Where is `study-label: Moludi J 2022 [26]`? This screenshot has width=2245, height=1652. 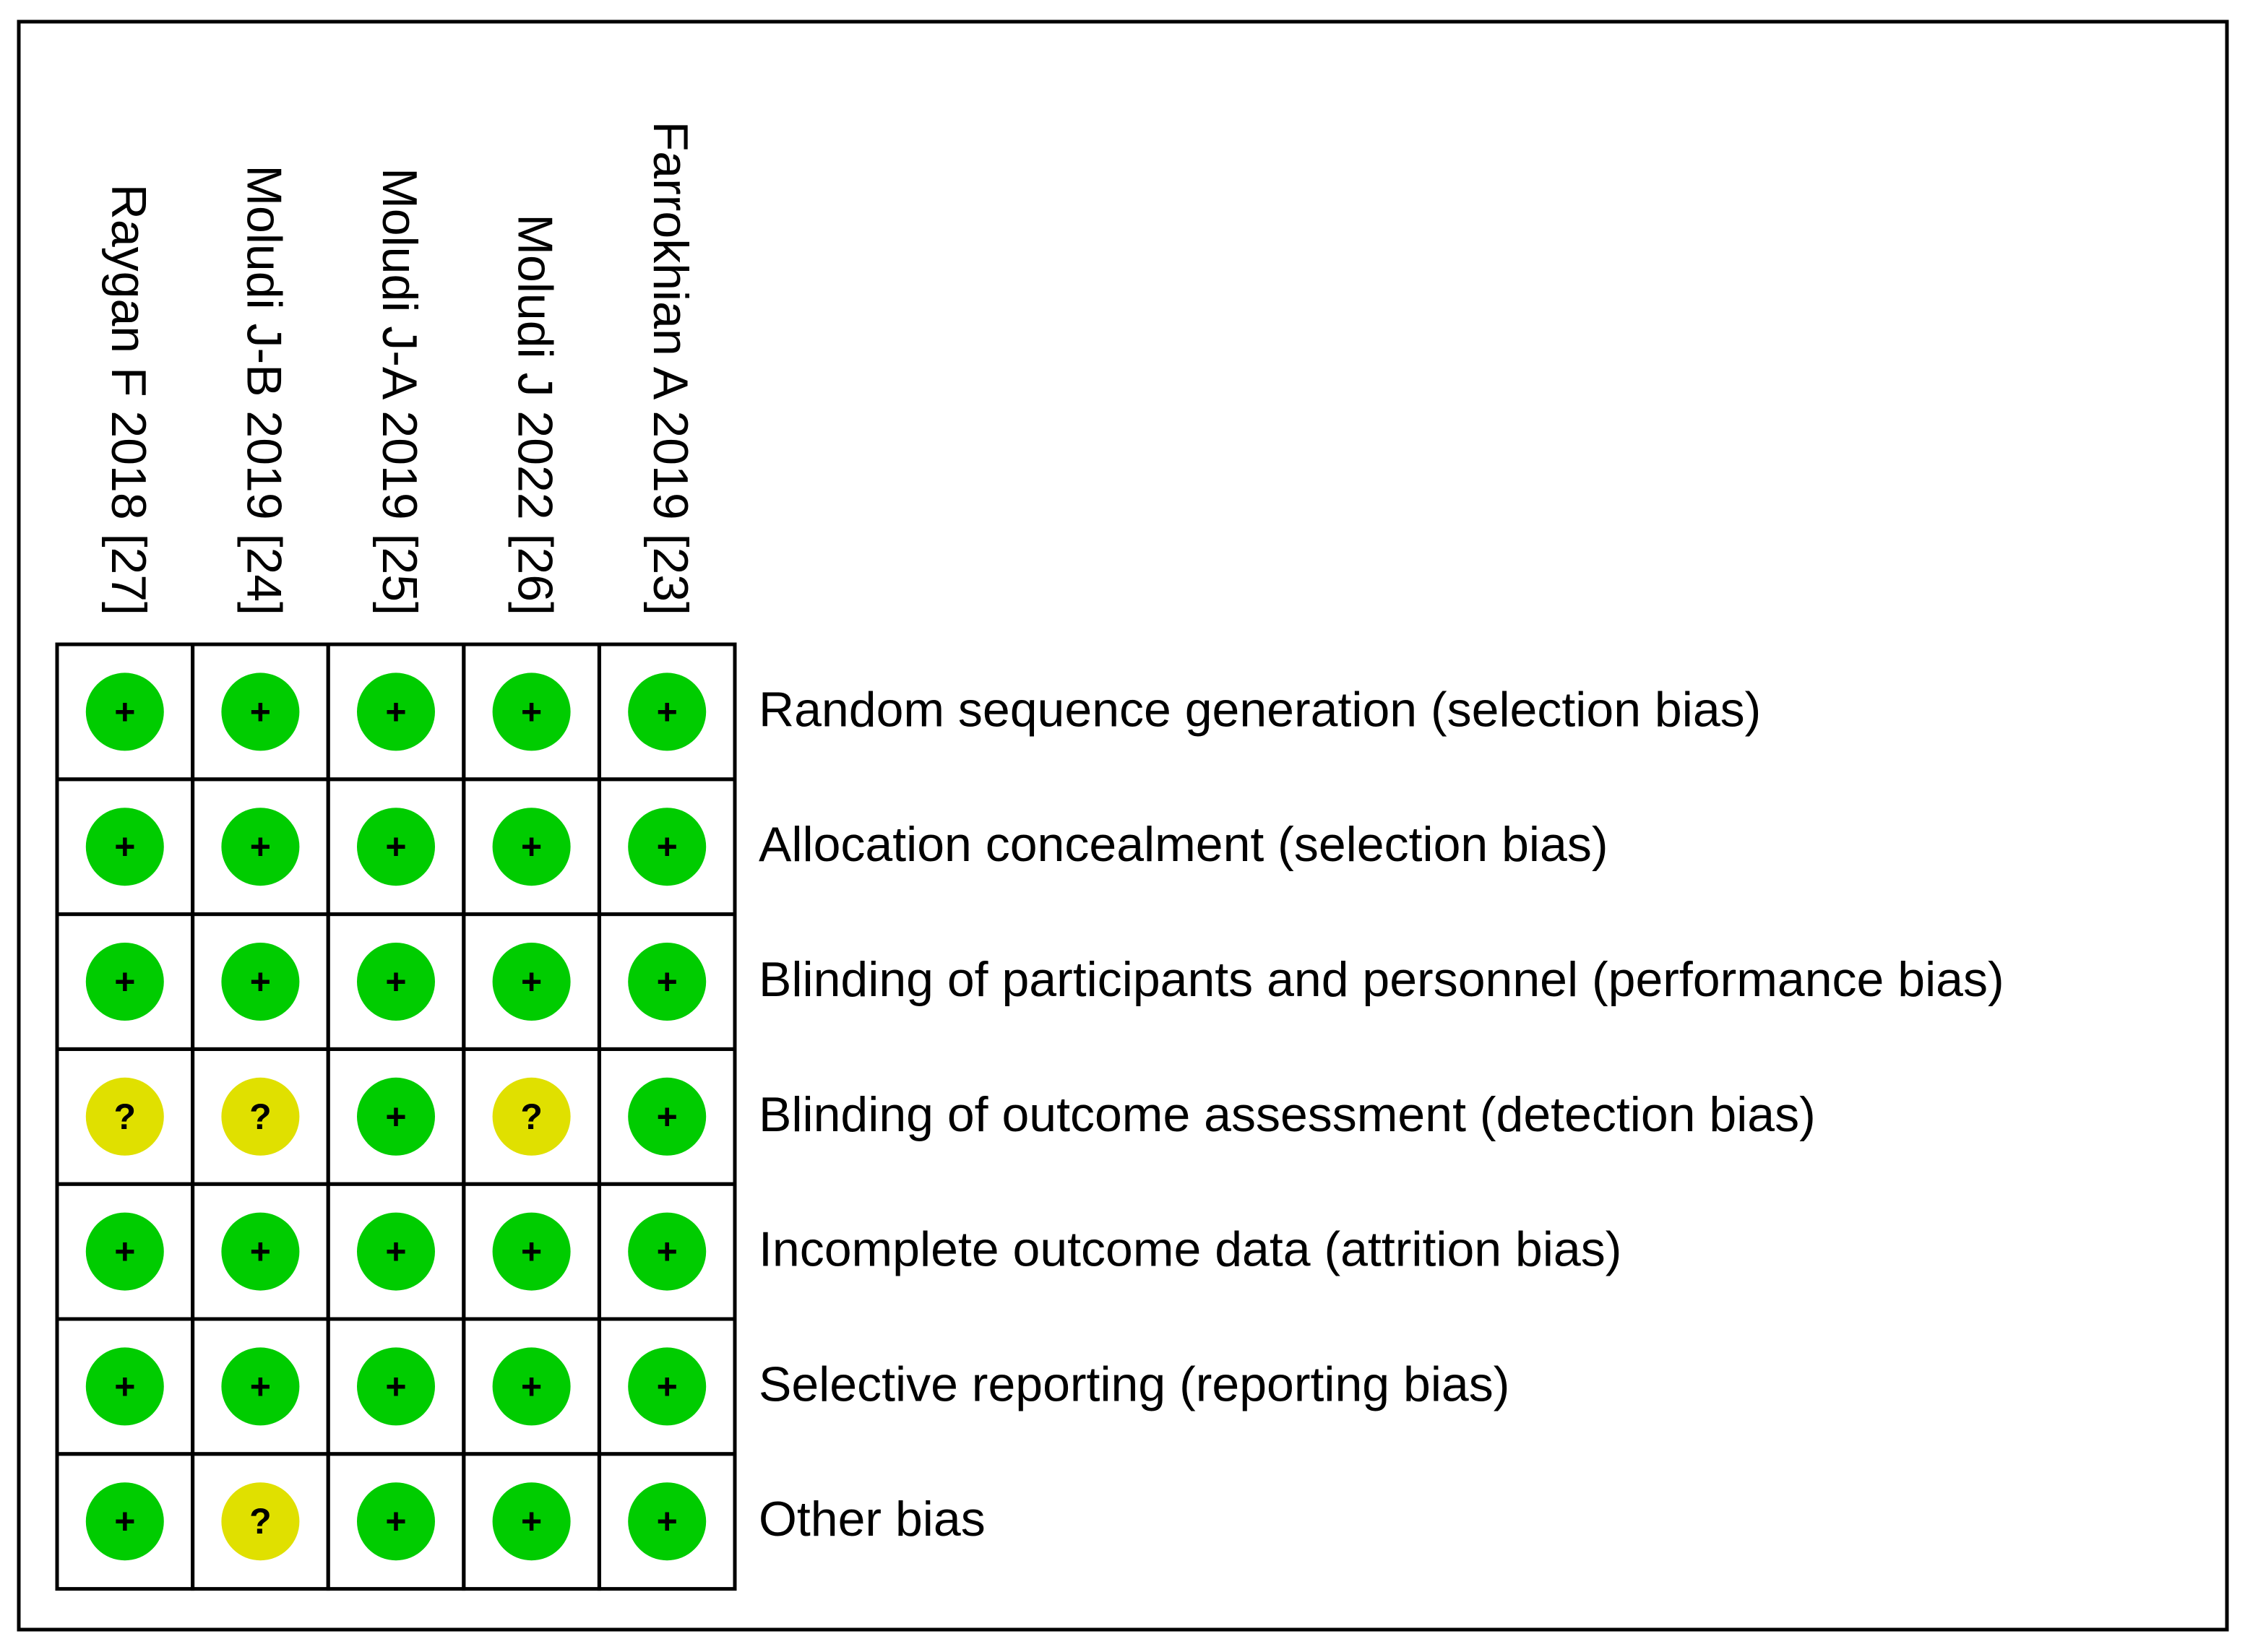
study-label: Moludi J 2022 [26] is located at coordinates (535, 414).